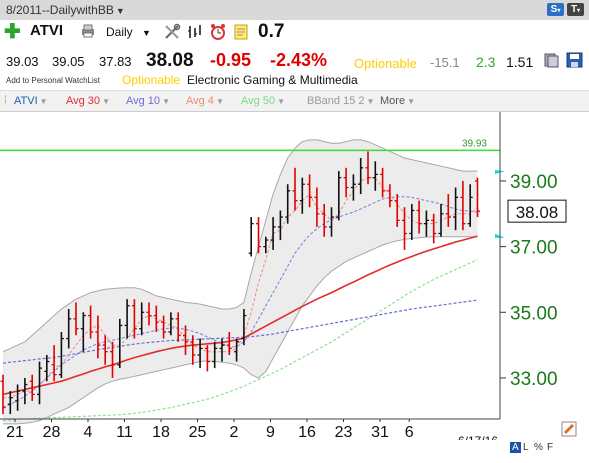  What do you see at coordinates (307, 432) in the screenshot?
I see `x-tick-label: 16` at bounding box center [307, 432].